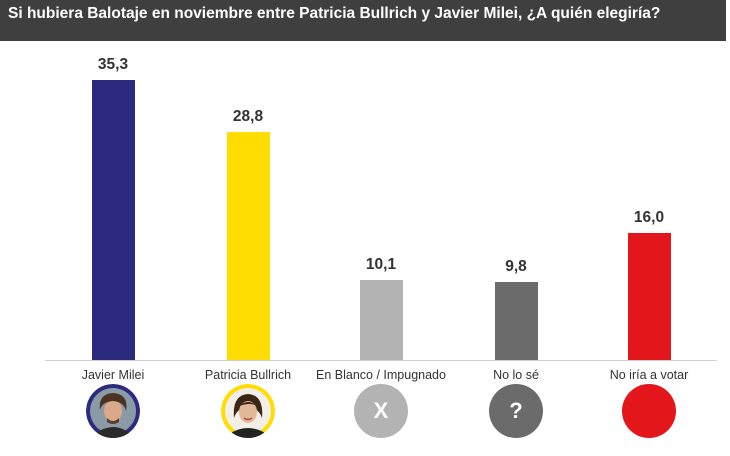 Image resolution: width=730 pixels, height=456 pixels. Describe the element at coordinates (381, 264) in the screenshot. I see `data-label: 10,1` at that location.